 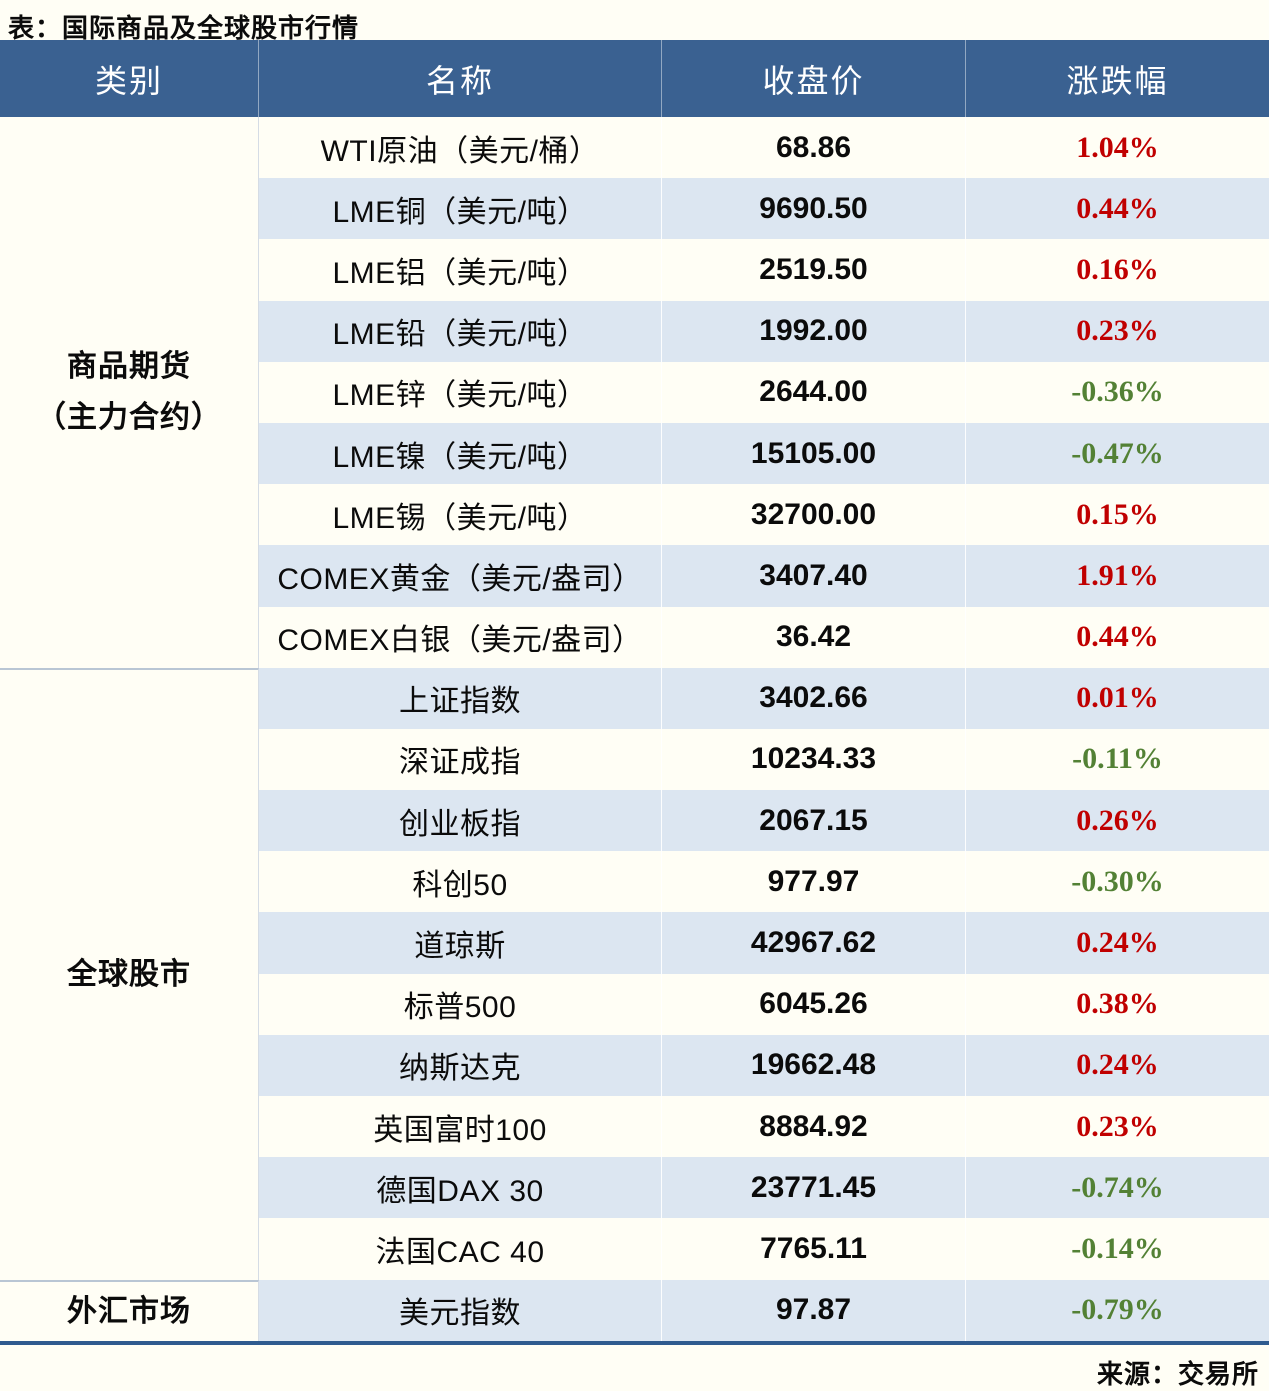 What do you see at coordinates (460, 1004) in the screenshot?
I see `name-cell: 标普500` at bounding box center [460, 1004].